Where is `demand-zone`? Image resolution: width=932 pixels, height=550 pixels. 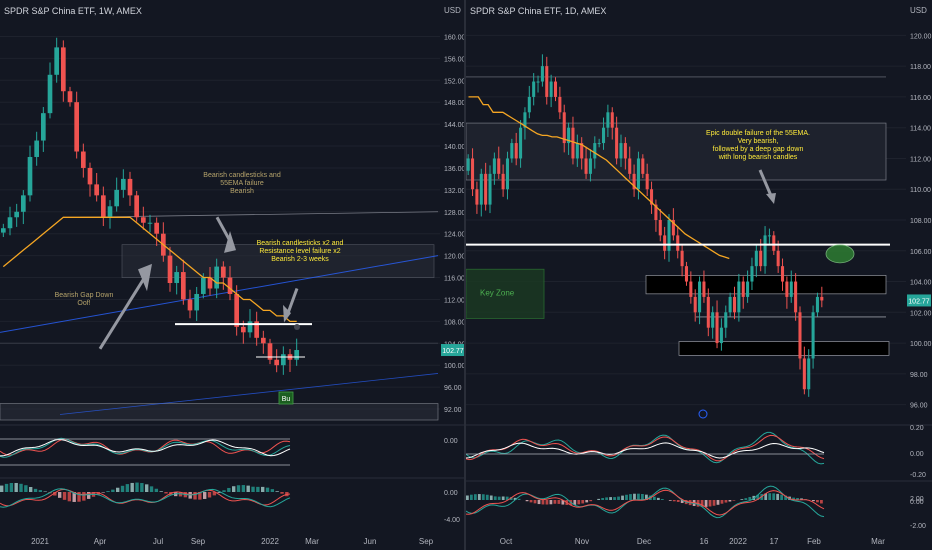 demand-zone is located at coordinates (784, 348).